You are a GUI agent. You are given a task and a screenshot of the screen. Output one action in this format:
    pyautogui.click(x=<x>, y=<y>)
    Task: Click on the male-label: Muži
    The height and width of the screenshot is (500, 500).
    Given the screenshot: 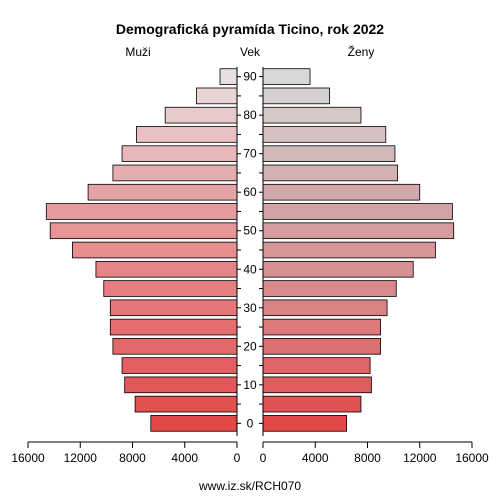 What is the action you would take?
    pyautogui.click(x=137, y=52)
    